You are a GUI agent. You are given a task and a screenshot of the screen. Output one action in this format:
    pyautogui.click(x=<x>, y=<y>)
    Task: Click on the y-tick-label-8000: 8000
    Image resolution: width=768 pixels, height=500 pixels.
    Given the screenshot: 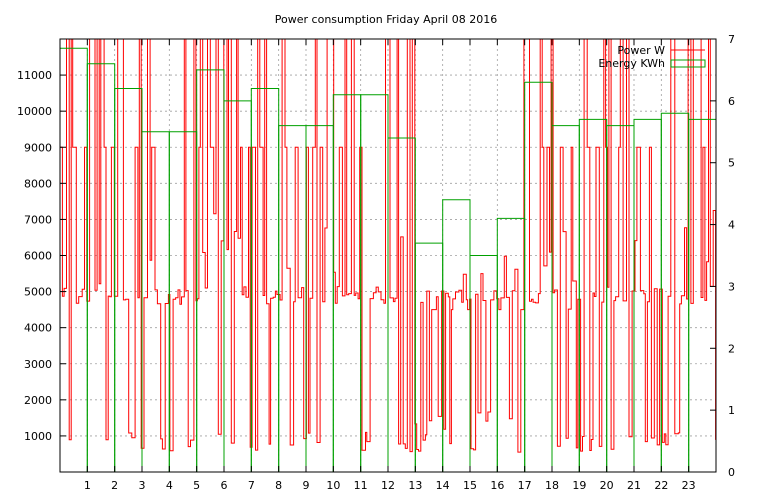 What is the action you would take?
    pyautogui.click(x=38, y=183)
    